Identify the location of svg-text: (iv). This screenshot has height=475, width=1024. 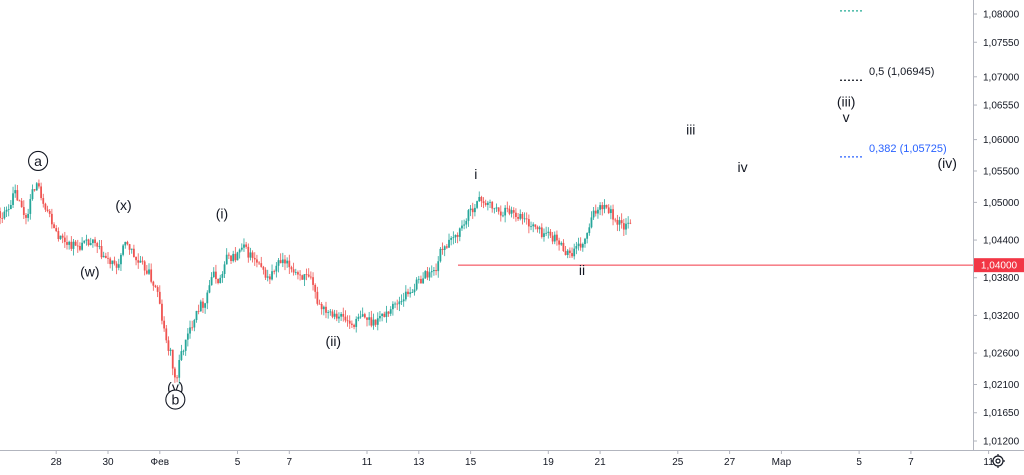
(946, 163).